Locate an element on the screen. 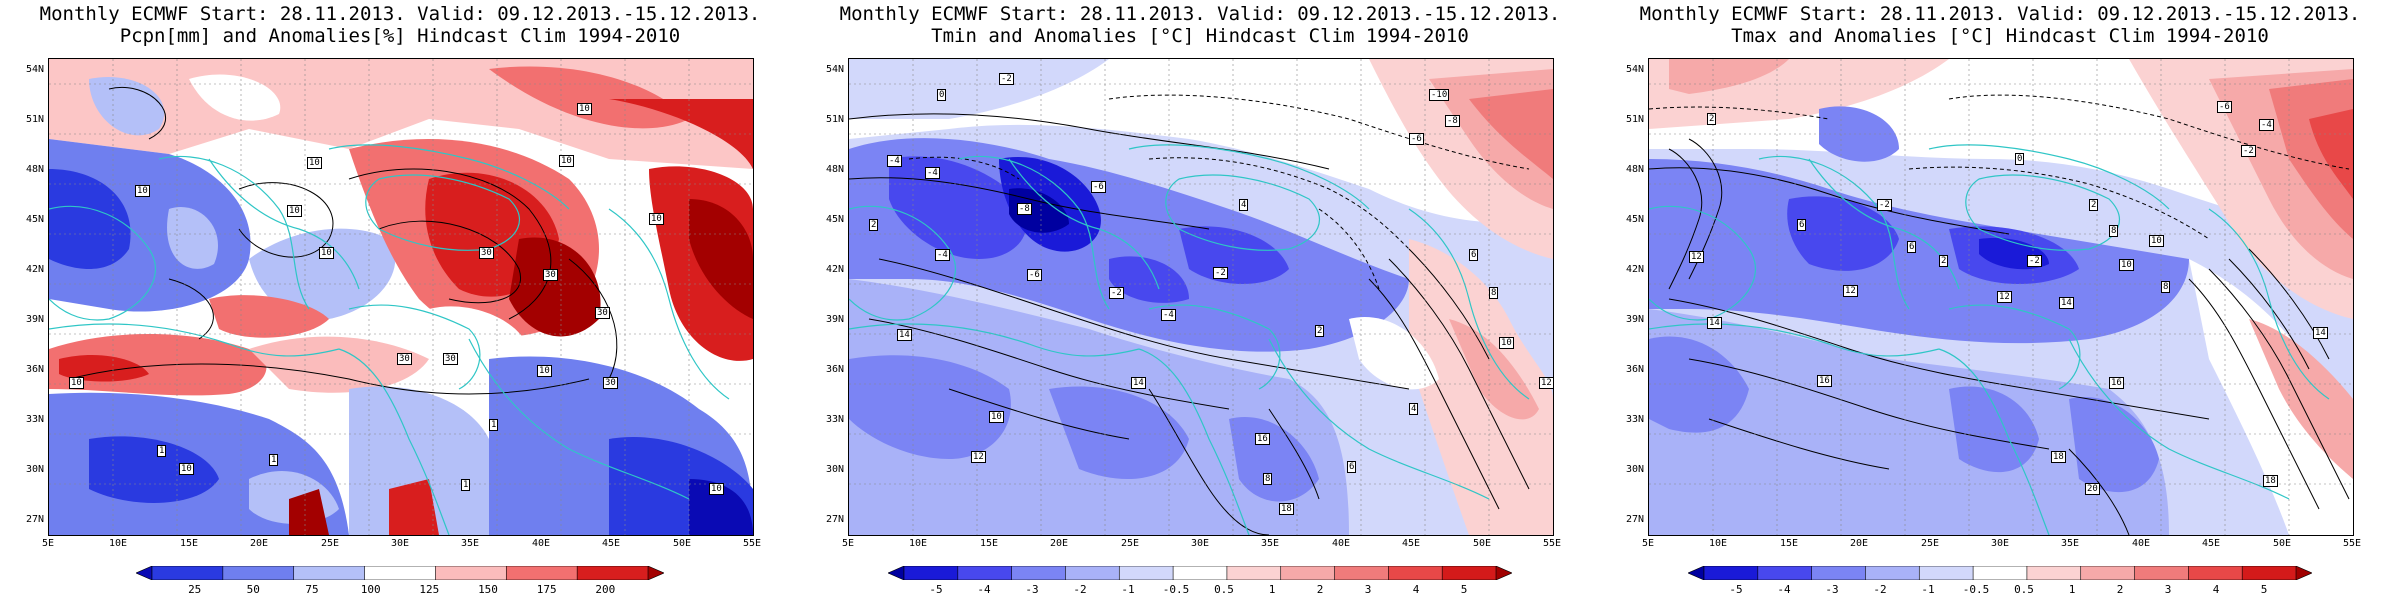 This screenshot has width=2400, height=600. lon-label: 45E is located at coordinates (1411, 543).